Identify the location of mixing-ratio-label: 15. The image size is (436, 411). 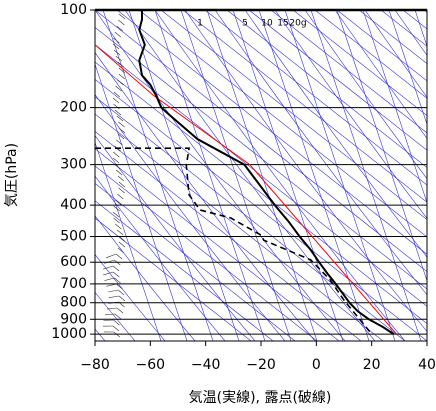
(282, 24).